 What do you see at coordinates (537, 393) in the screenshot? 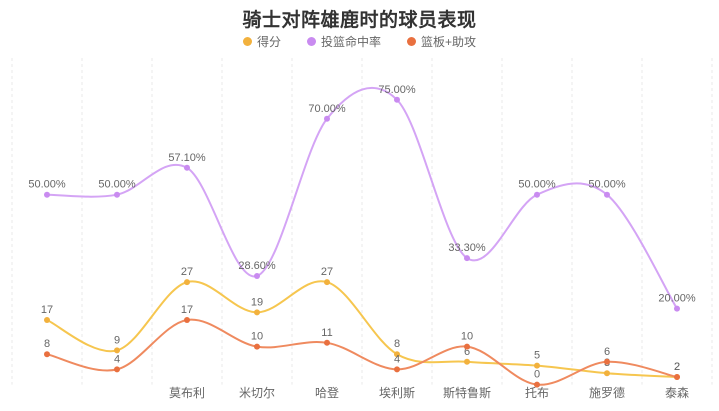
I see `x-axis-label: 托布` at bounding box center [537, 393].